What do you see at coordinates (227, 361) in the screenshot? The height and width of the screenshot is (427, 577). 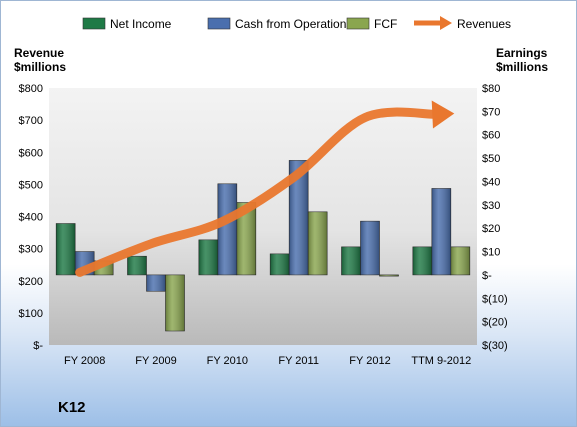 I see `x-tick-label: FY 2010` at bounding box center [227, 361].